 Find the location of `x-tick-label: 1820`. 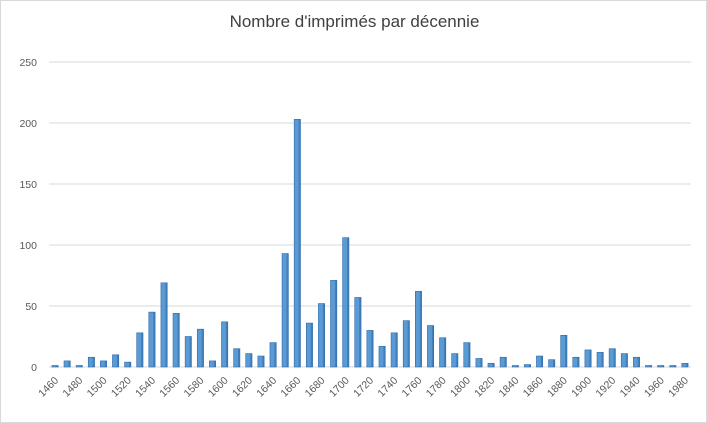

x-tick-label: 1820 is located at coordinates (484, 387).